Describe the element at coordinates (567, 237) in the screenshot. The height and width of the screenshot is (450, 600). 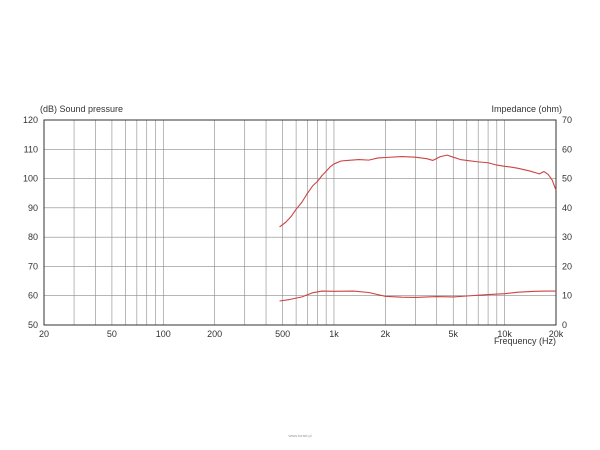
I see `y-right-tick-label: 30` at that location.